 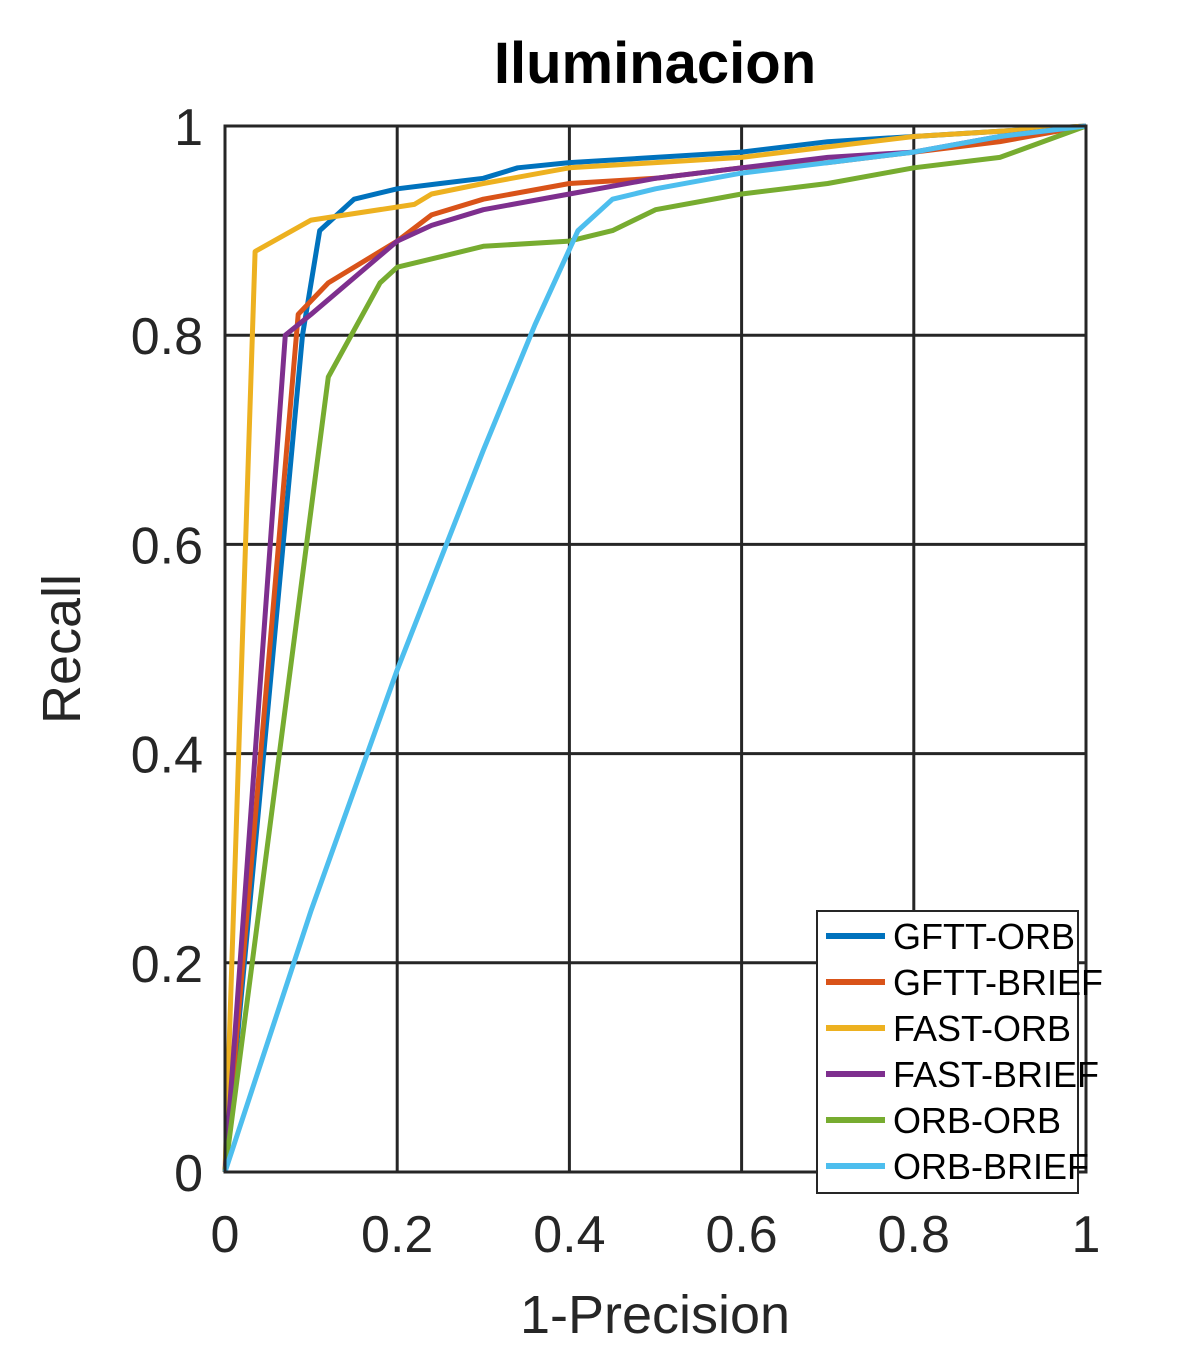 I want to click on y-tick-label: 0, so click(x=188, y=1174).